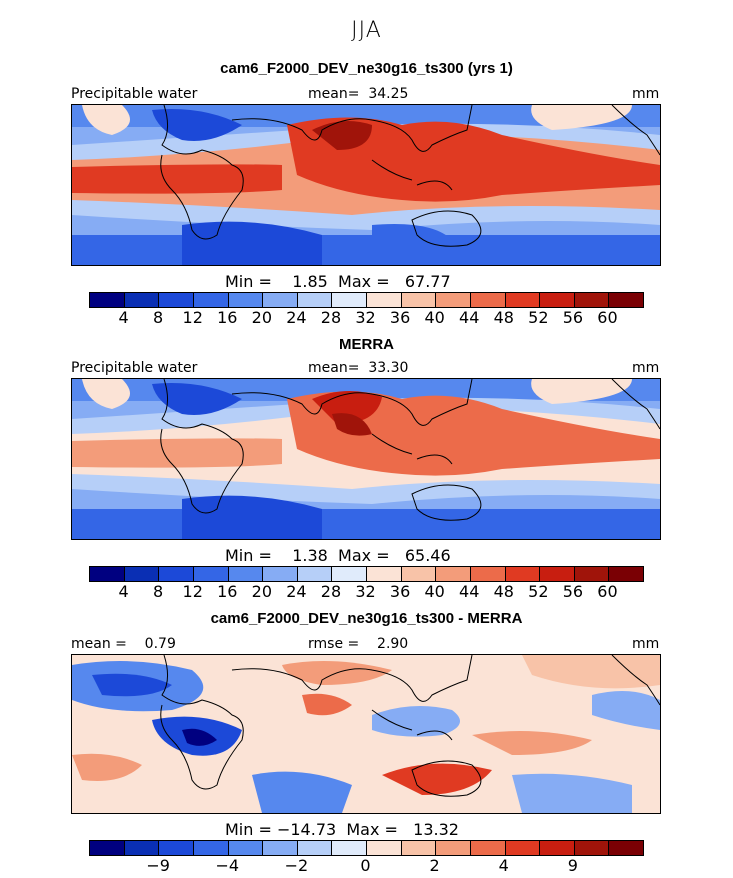  What do you see at coordinates (573, 317) in the screenshot?
I see `colorbar-tick-label: 56` at bounding box center [573, 317].